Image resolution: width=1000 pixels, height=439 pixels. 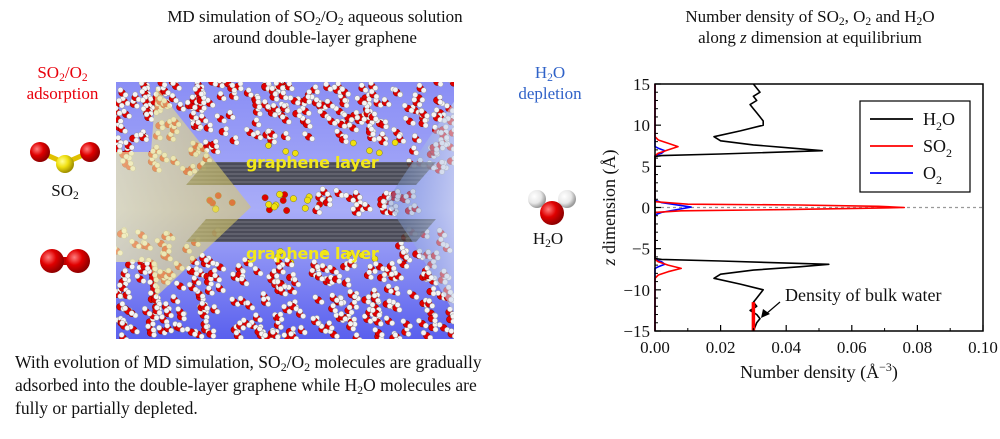 I want to click on x-tick-label: 0.02, so click(x=721, y=347).